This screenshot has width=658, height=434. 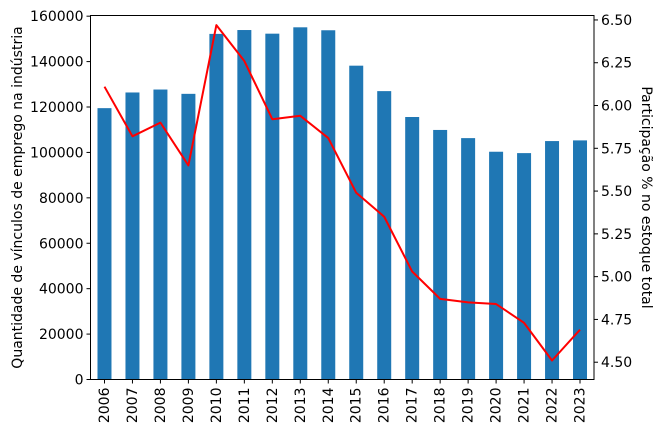 What do you see at coordinates (329, 405) in the screenshot?
I see `x-tick-label: 2014` at bounding box center [329, 405].